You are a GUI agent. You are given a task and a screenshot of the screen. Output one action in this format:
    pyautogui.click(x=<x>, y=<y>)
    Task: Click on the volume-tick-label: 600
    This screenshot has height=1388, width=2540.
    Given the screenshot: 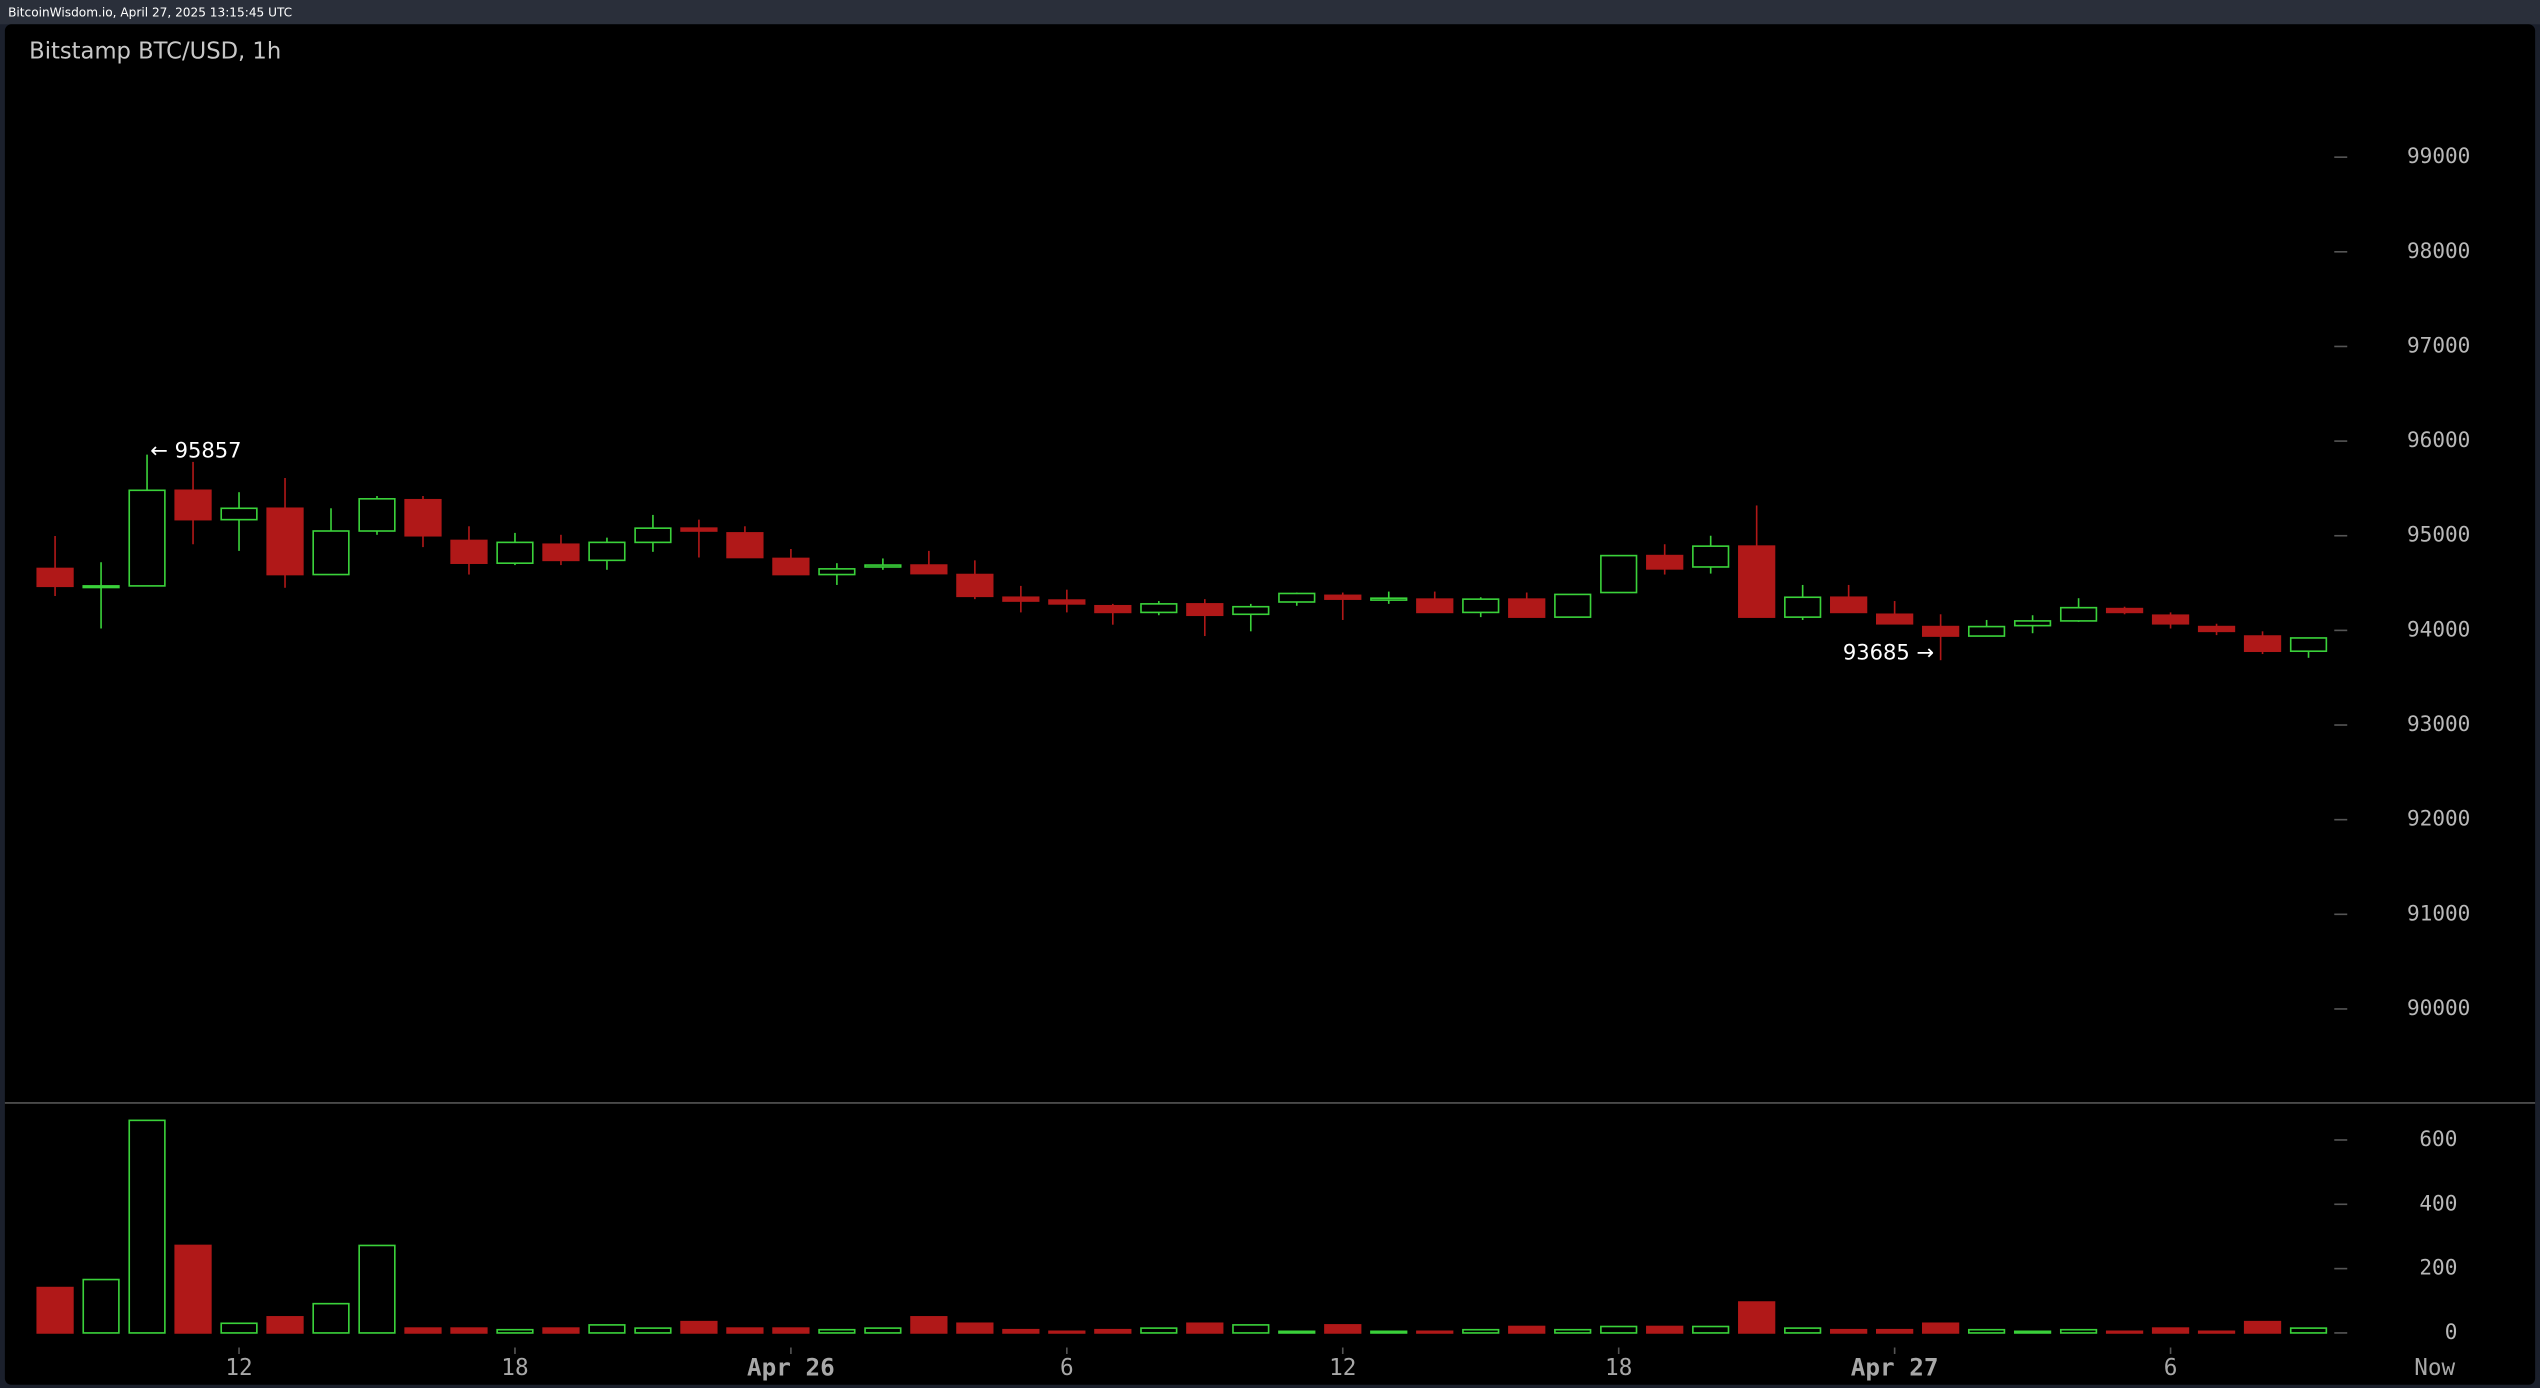 What is the action you would take?
    pyautogui.click(x=2438, y=1138)
    